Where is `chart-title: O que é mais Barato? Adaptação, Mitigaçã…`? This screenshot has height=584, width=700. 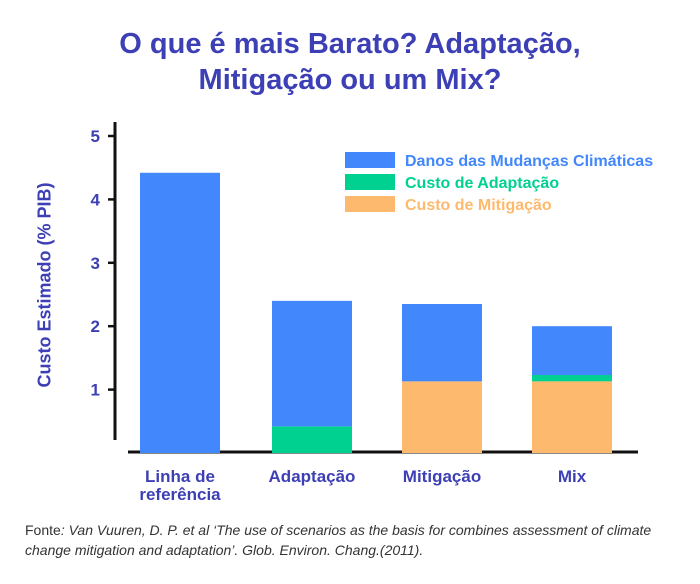
chart-title: O que é mais Barato? Adaptação, Mitigaçã… is located at coordinates (350, 62).